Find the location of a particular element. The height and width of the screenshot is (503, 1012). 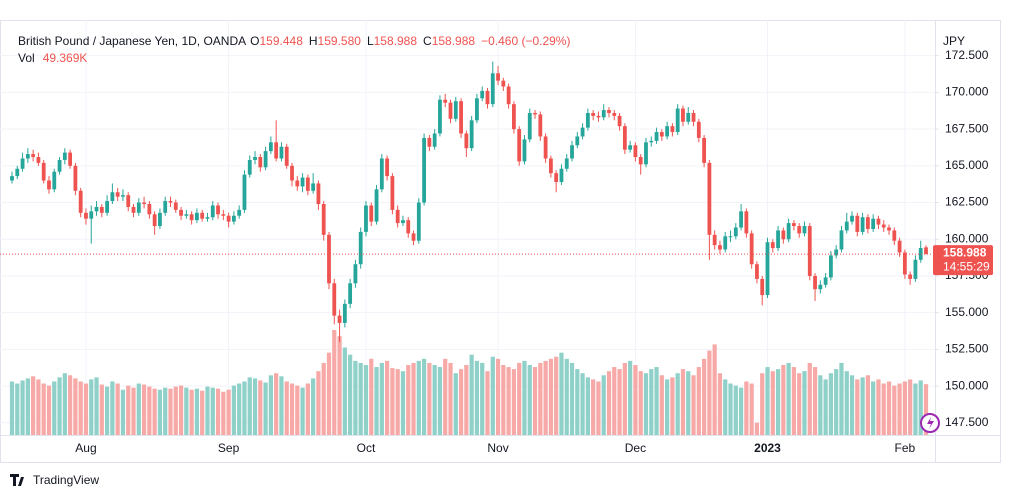

countdown-label: 14:55:29 is located at coordinates (966, 266).